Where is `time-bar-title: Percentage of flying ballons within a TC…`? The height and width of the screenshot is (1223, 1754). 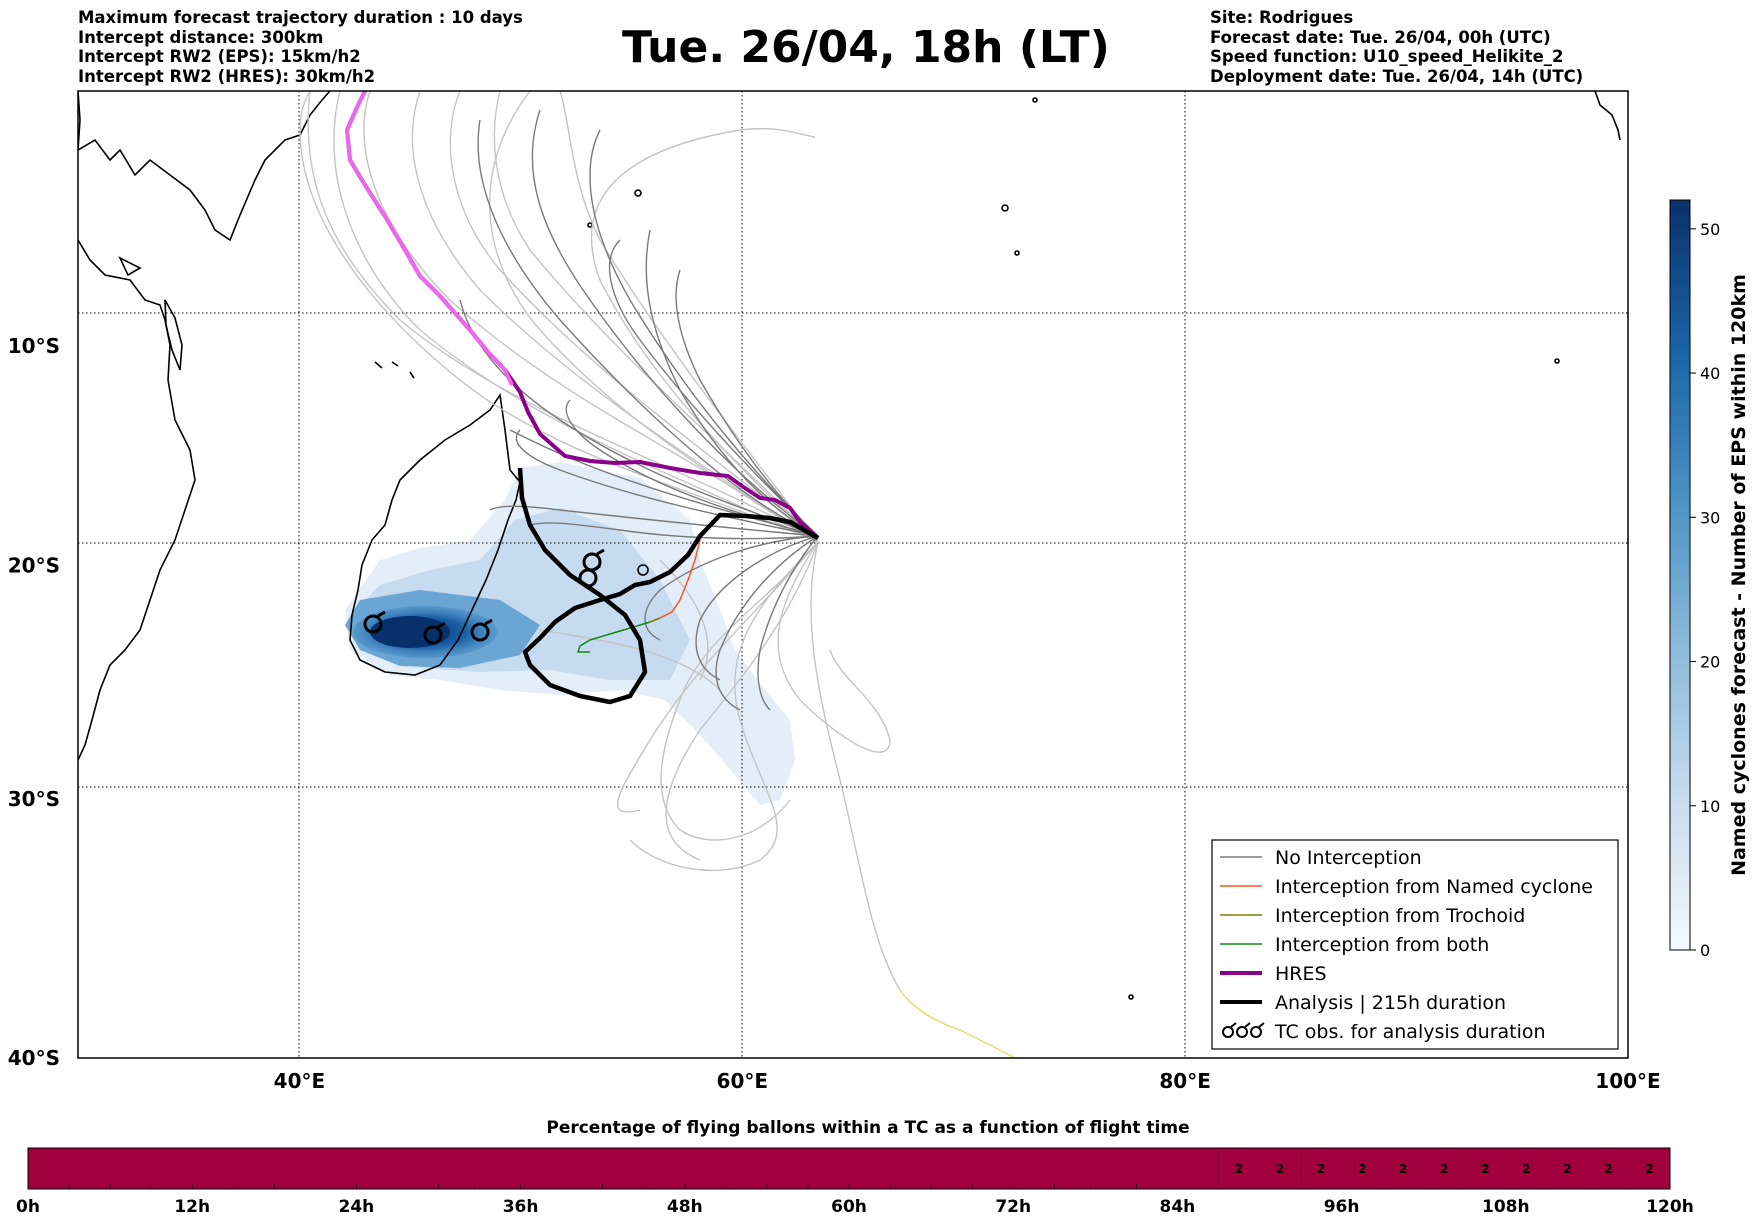 time-bar-title: Percentage of flying ballons within a TC… is located at coordinates (867, 1128).